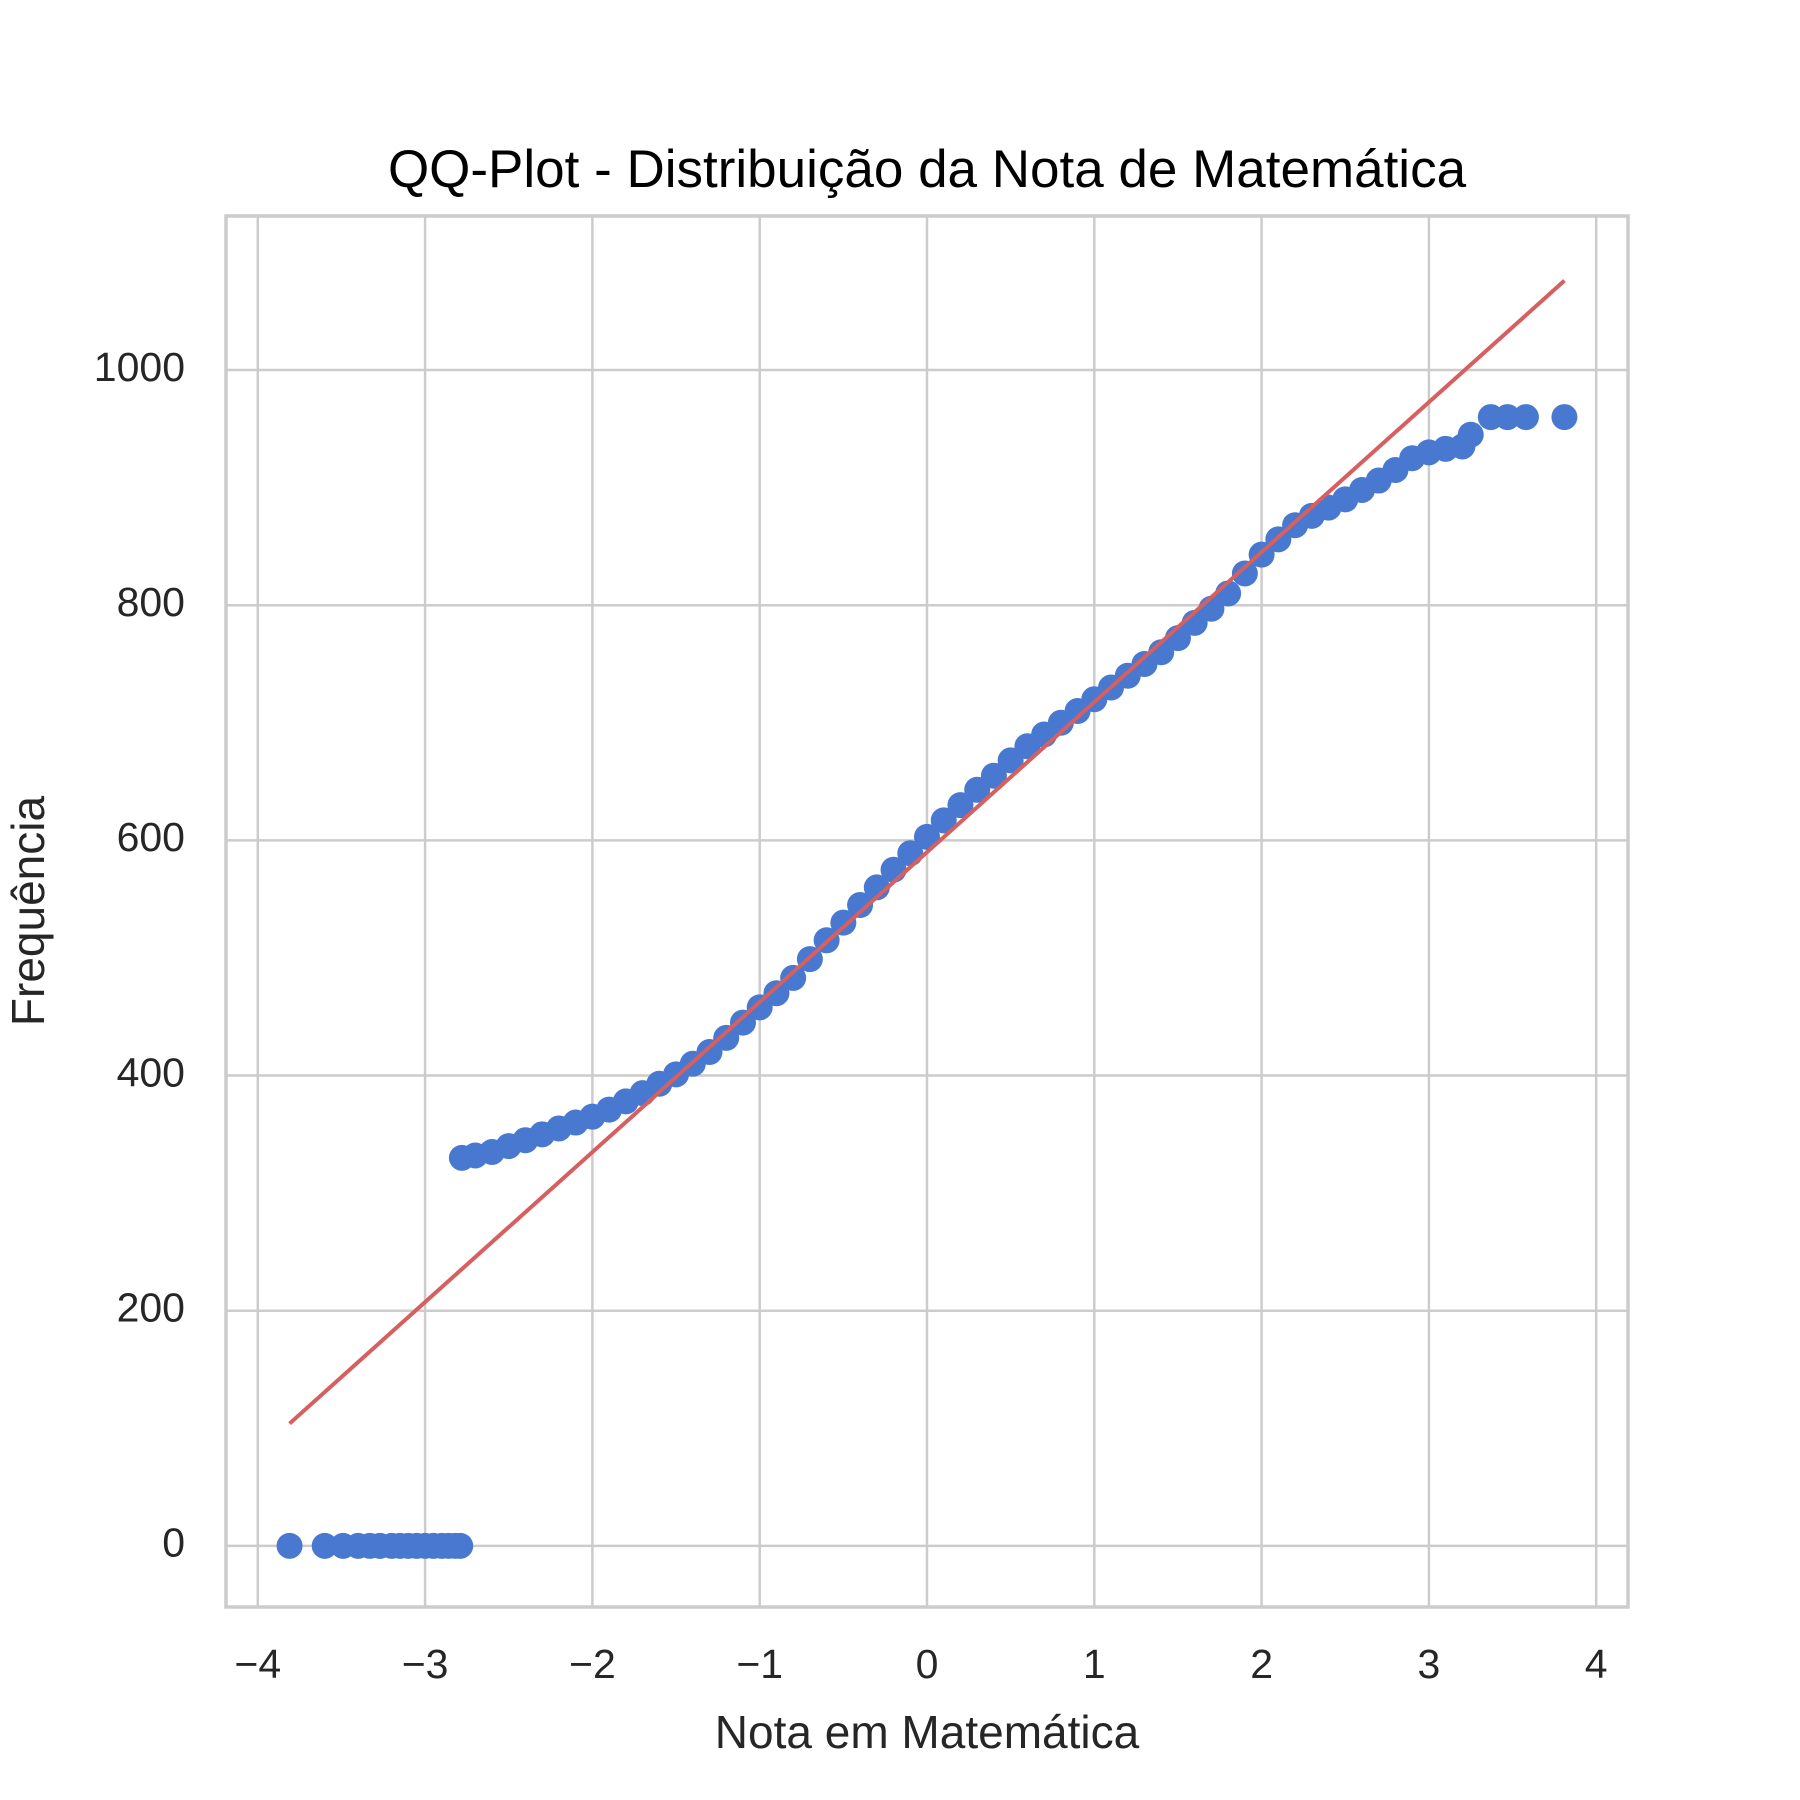  I want to click on x-tick-label: 0, so click(927, 1664).